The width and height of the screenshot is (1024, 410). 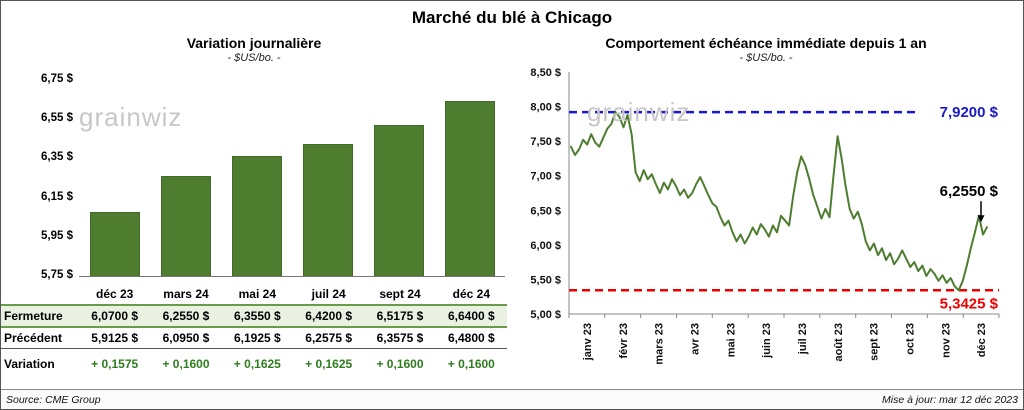 What do you see at coordinates (57, 235) in the screenshot?
I see `bar-y-tick-label: 5,95 $` at bounding box center [57, 235].